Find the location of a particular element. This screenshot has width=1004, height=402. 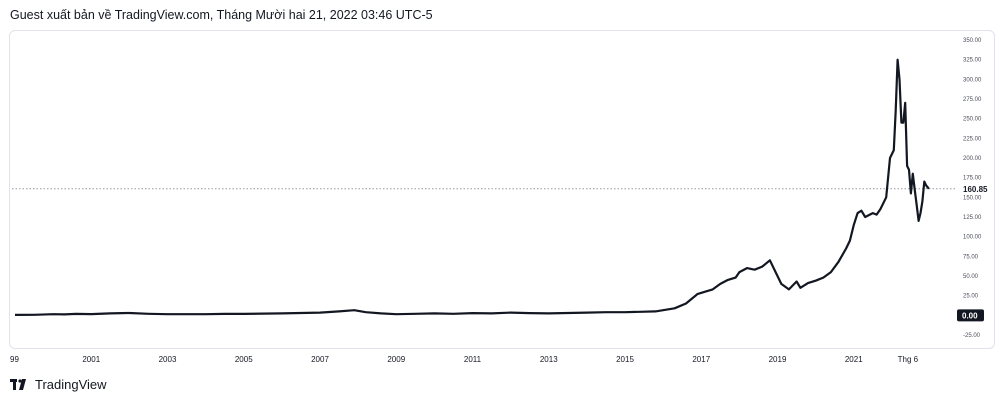

zero-price-label-bg is located at coordinates (970, 315).